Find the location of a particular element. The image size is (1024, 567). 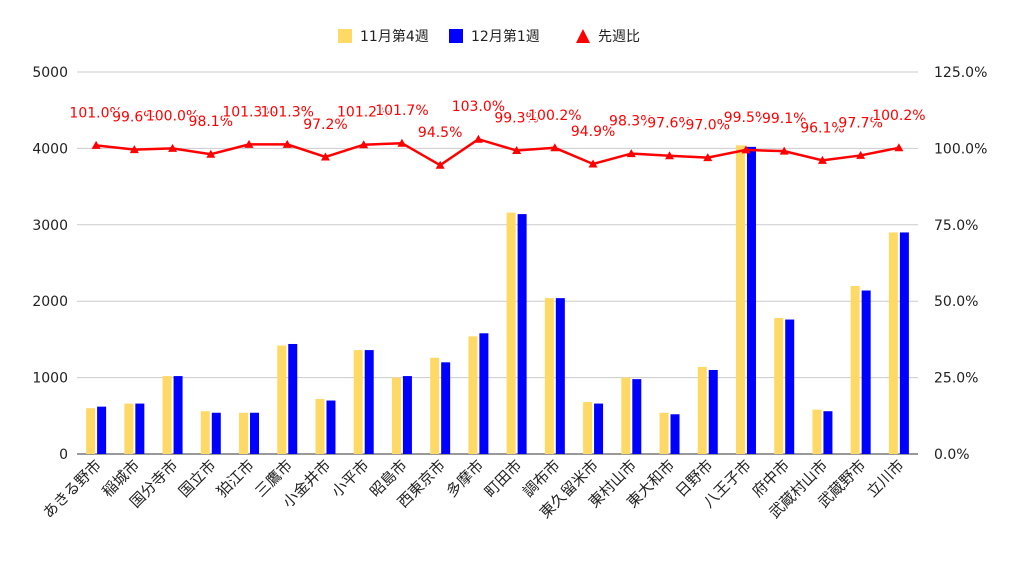

y-right-tick-label: 0.0% is located at coordinates (952, 455).